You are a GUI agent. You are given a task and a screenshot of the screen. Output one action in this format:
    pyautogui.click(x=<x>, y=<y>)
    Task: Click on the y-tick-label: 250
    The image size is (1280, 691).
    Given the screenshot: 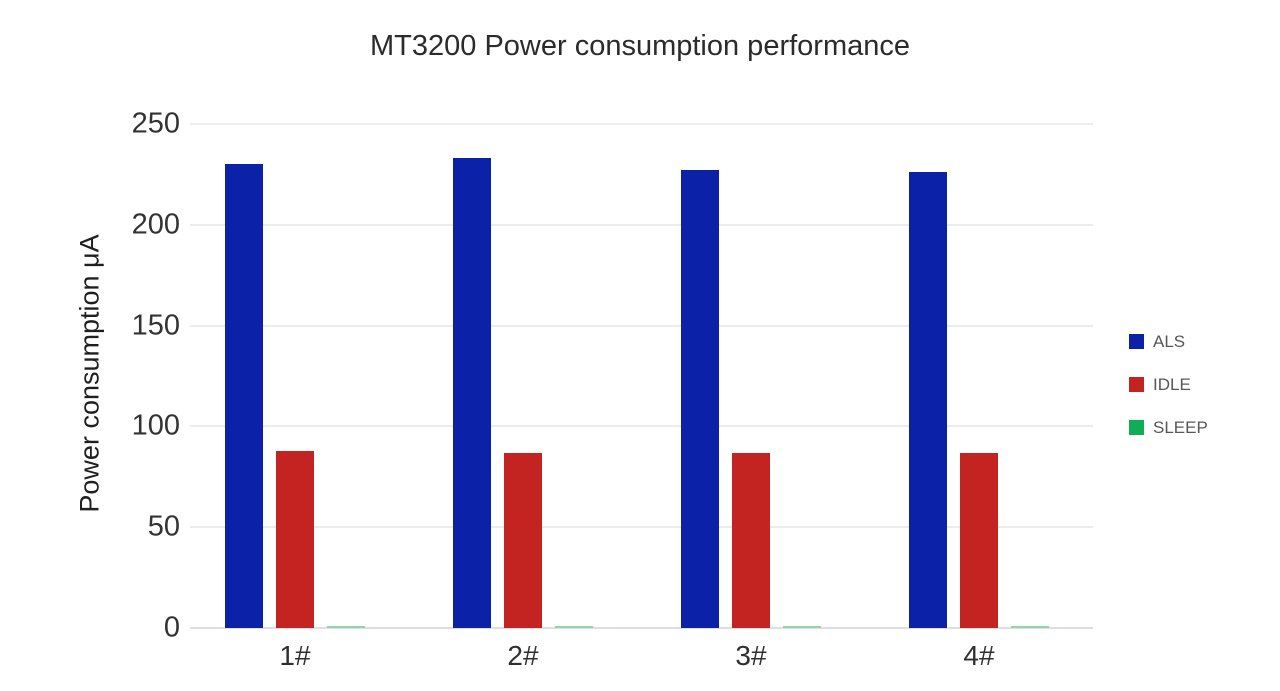 What is the action you would take?
    pyautogui.click(x=155, y=123)
    